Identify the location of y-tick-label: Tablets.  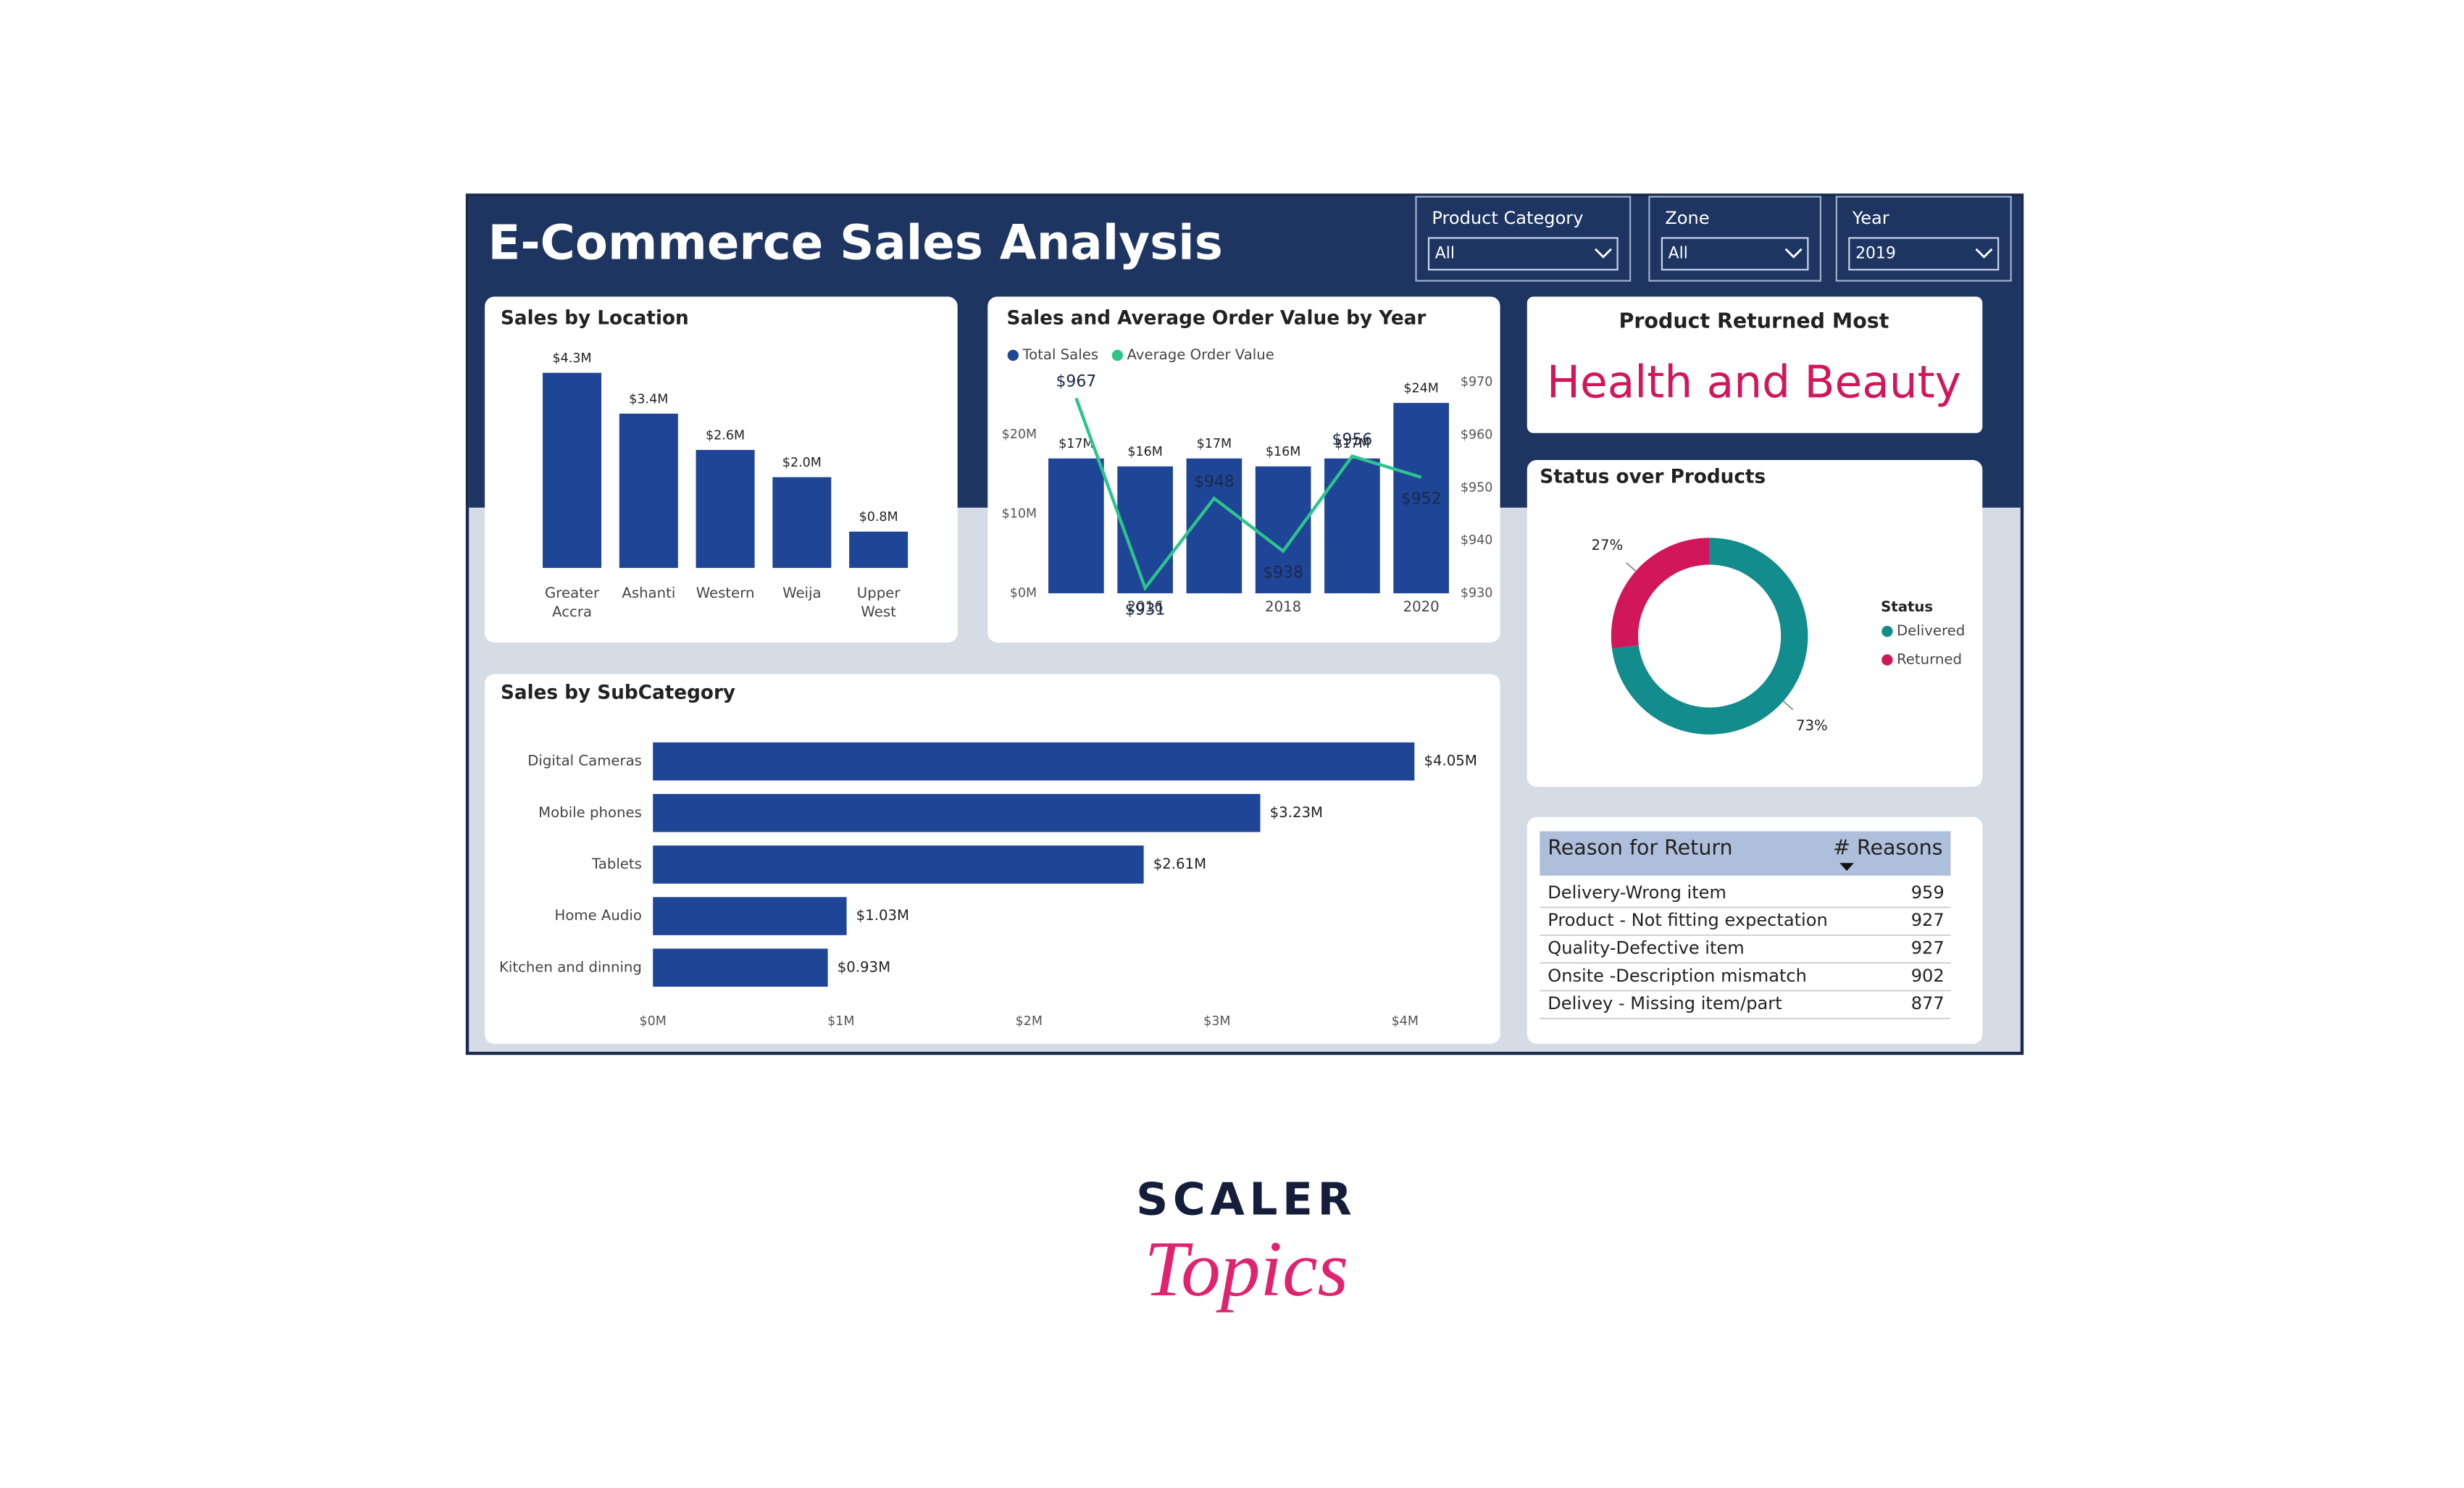
(616, 864).